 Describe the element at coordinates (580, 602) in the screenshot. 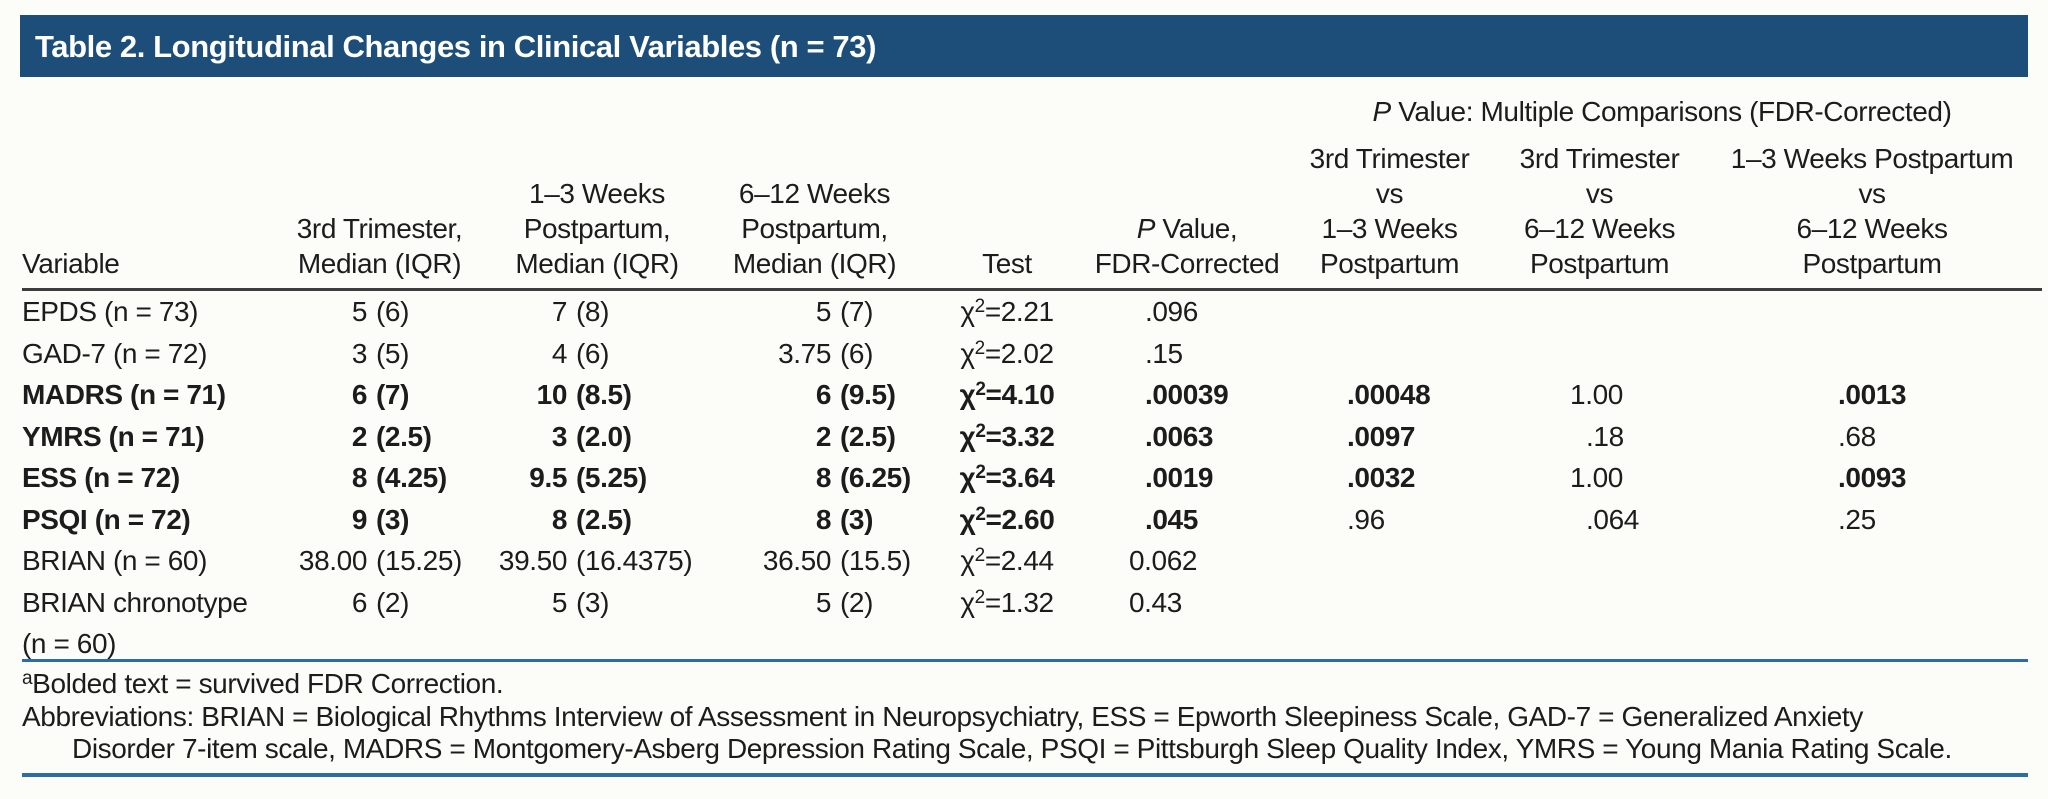

I see `median-iqr-cell: 5 (3)` at that location.